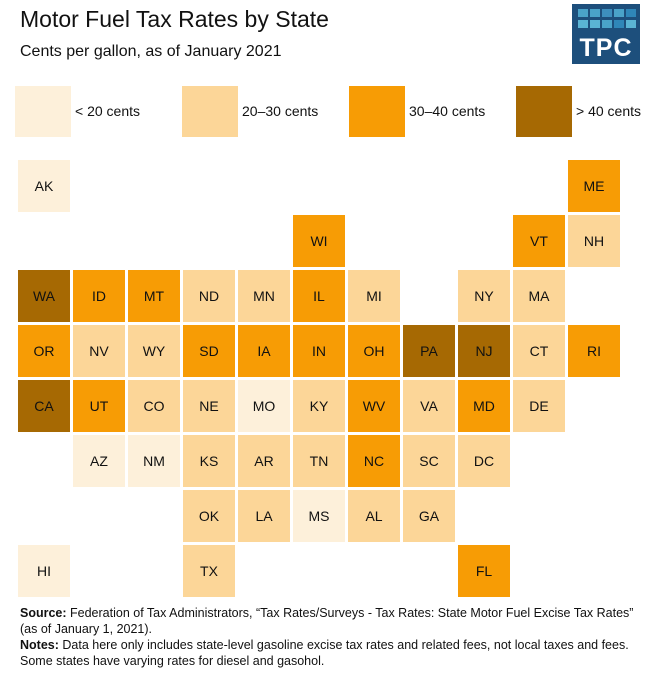  What do you see at coordinates (280, 111) in the screenshot?
I see `legend-label: 20–30 cents` at bounding box center [280, 111].